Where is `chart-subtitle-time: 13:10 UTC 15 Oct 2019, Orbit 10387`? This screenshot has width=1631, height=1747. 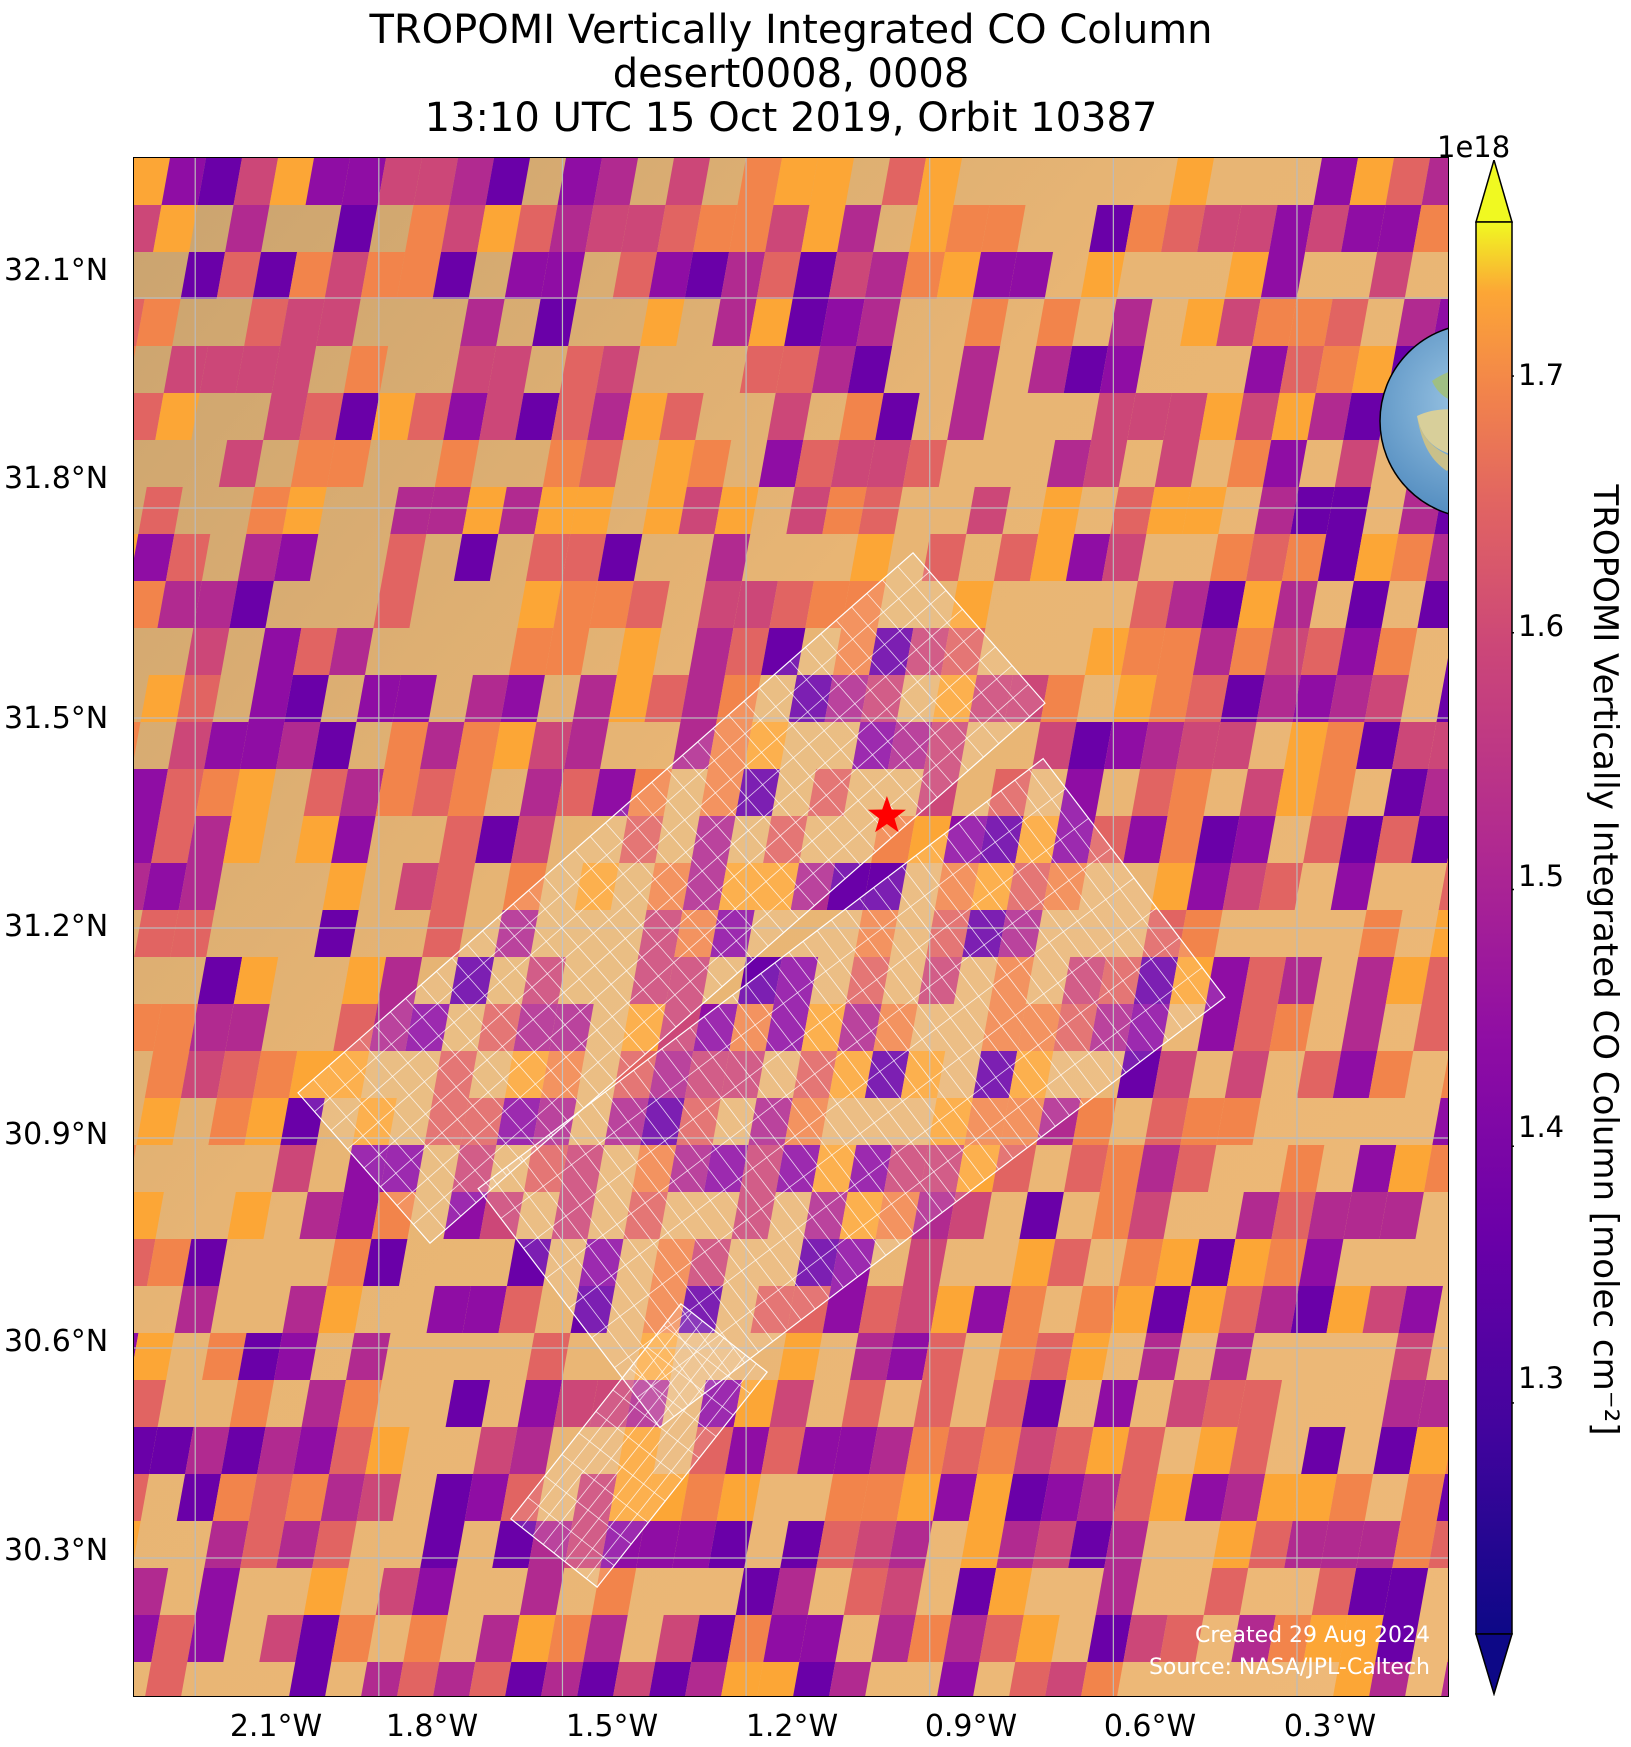 chart-subtitle-time: 13:10 UTC 15 Oct 2019, Orbit 10387 is located at coordinates (791, 118).